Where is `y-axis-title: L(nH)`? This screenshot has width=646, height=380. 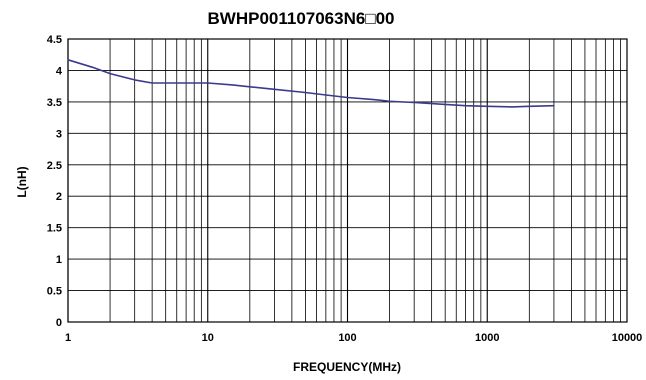
y-axis-title: L(nH) is located at coordinates (22, 181).